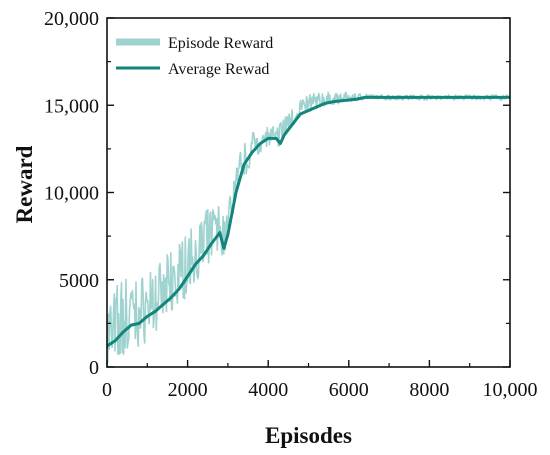 The height and width of the screenshot is (455, 550). What do you see at coordinates (71, 106) in the screenshot?
I see `y-tick-label: 15,000` at bounding box center [71, 106].